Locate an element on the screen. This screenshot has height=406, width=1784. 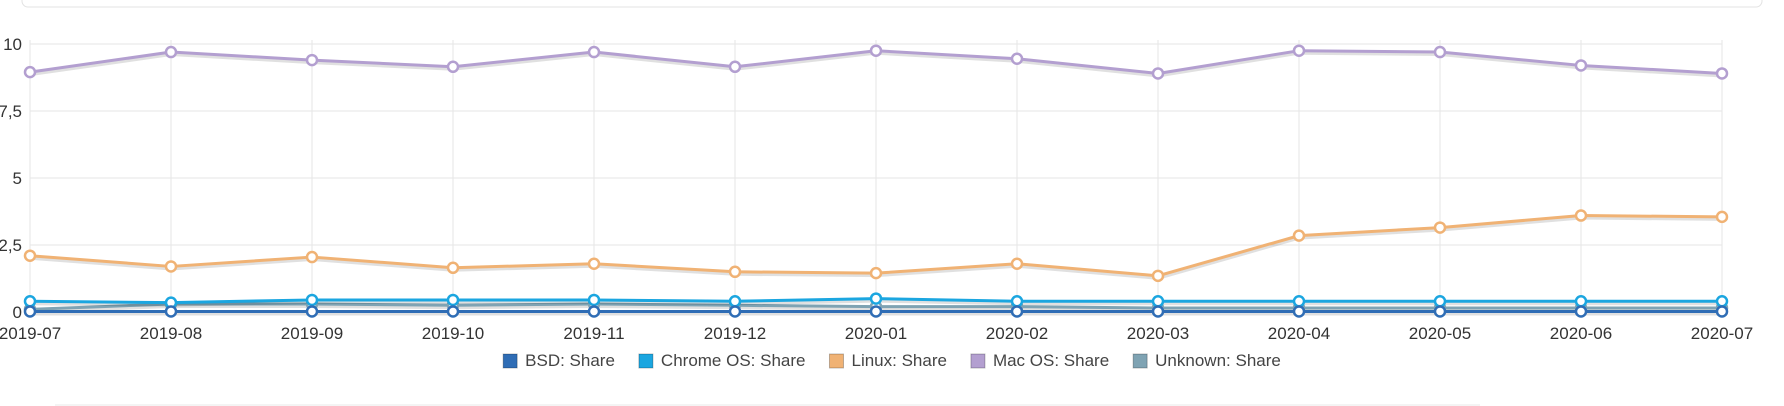
series-macos is located at coordinates (876, 62).